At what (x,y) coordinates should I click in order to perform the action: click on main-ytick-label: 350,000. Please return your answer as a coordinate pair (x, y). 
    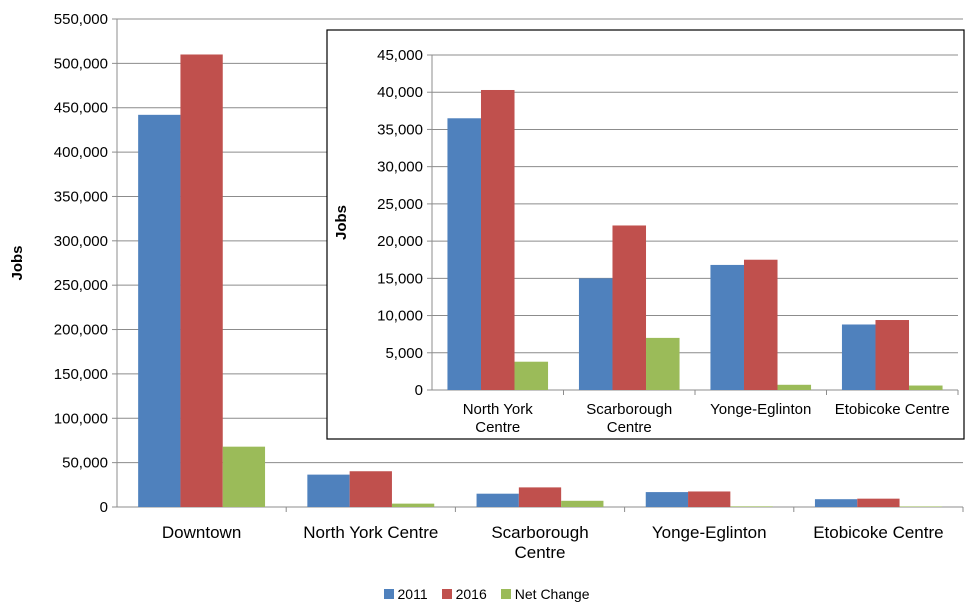
    Looking at the image, I should click on (81, 196).